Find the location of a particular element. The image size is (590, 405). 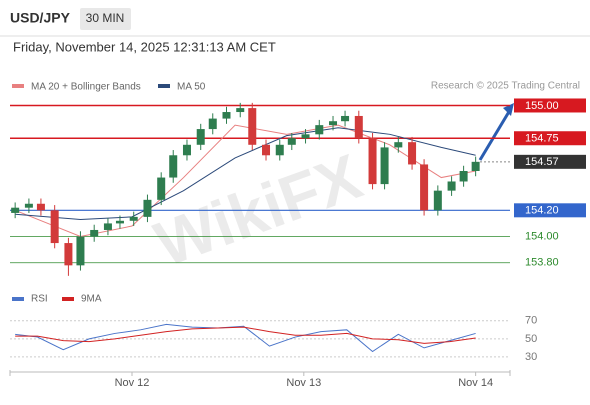

legend-label: MA 20 + Bollinger Bands is located at coordinates (86, 87).